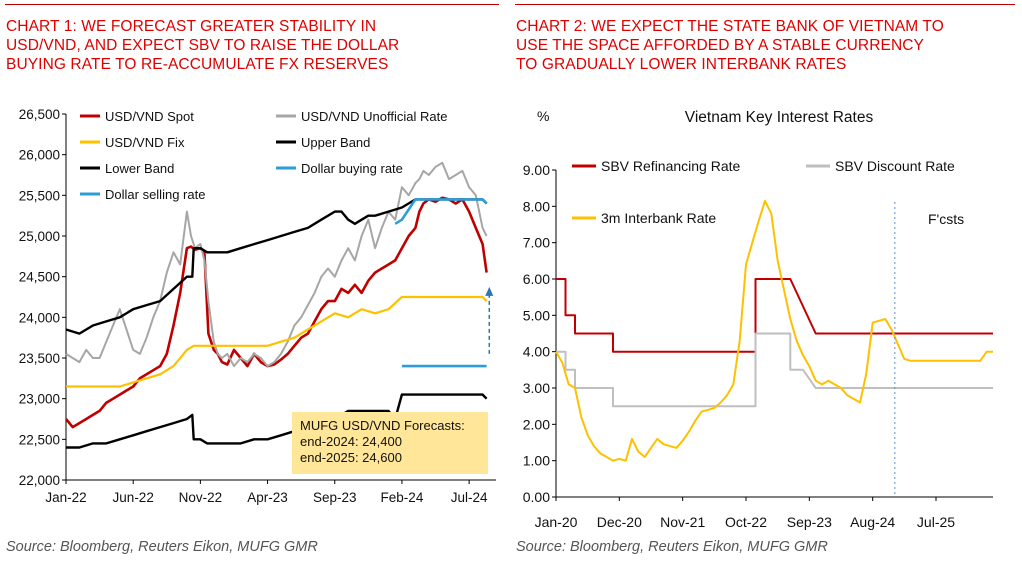 This screenshot has width=1022, height=568. What do you see at coordinates (39, 195) in the screenshot?
I see `y-tick-label: 25,500` at bounding box center [39, 195].